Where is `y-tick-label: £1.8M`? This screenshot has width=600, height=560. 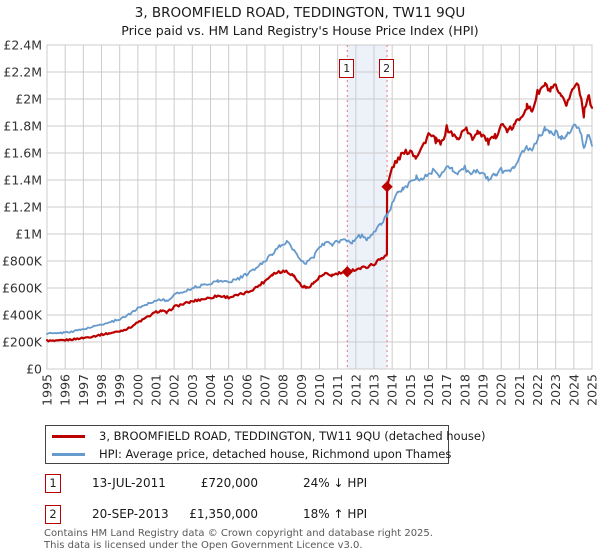
y-tick-label: £1.8M is located at coordinates (22, 126).